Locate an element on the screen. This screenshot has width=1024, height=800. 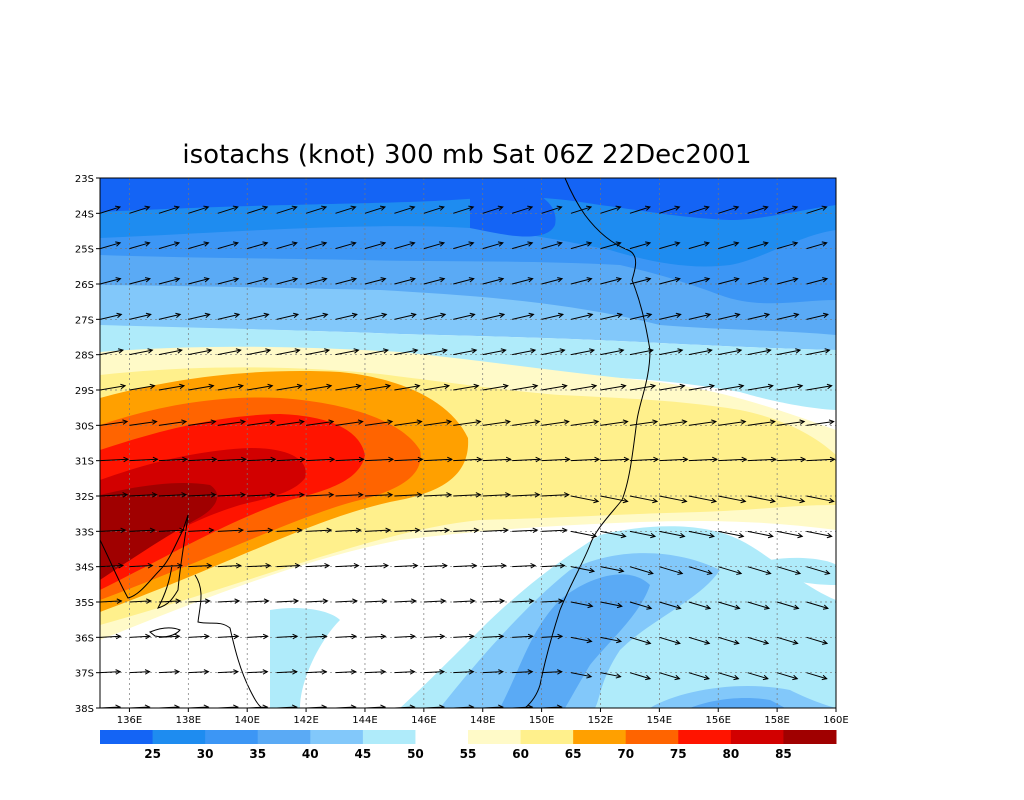
colorbar-label: 30 is located at coordinates (205, 754).